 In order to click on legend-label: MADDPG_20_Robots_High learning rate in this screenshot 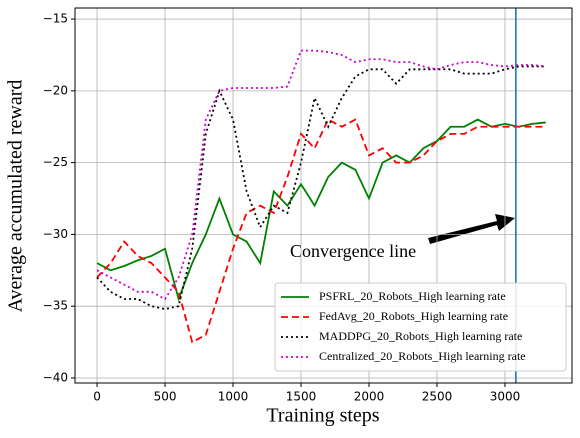, I will do `click(420, 336)`.